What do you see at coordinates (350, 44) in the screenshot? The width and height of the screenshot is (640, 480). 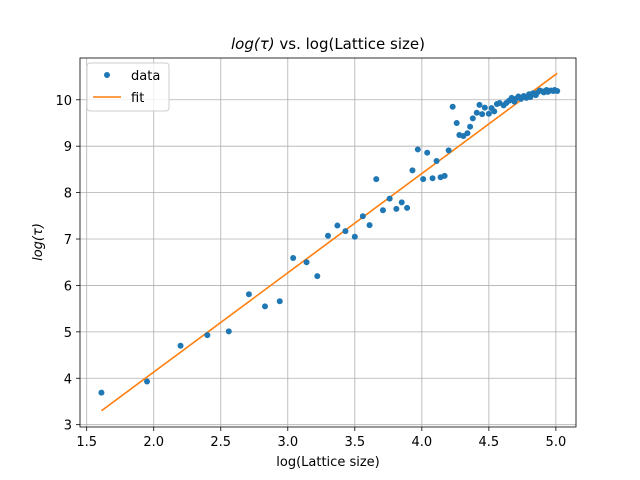 I see `chart-title-rest: vs. log(Lattice size)` at bounding box center [350, 44].